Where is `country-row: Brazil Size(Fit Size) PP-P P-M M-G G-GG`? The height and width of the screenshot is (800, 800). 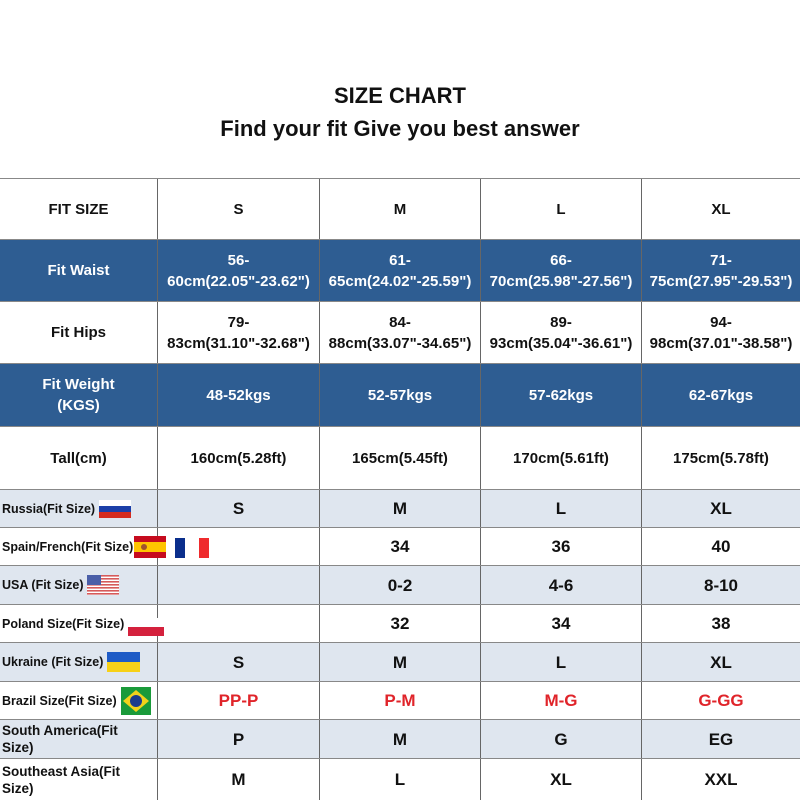 country-row: Brazil Size(Fit Size) PP-P P-M M-G G-GG is located at coordinates (400, 700).